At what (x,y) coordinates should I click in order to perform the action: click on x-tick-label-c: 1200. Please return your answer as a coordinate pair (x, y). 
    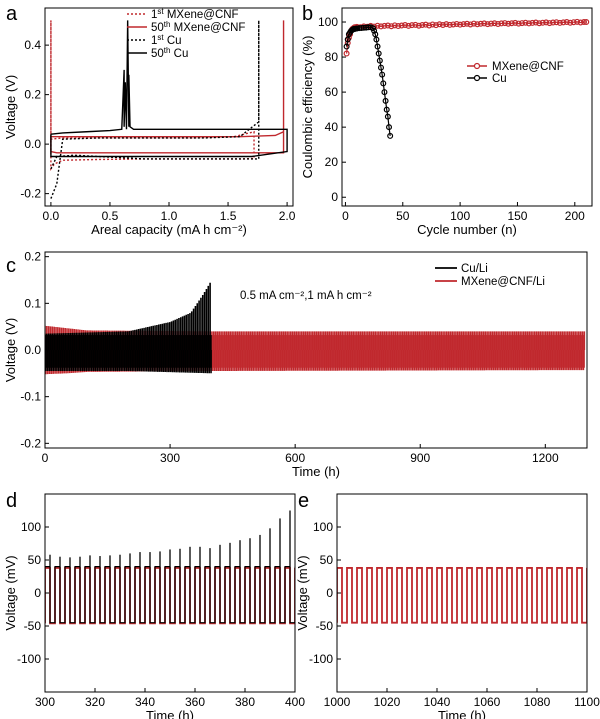
    Looking at the image, I should click on (545, 458).